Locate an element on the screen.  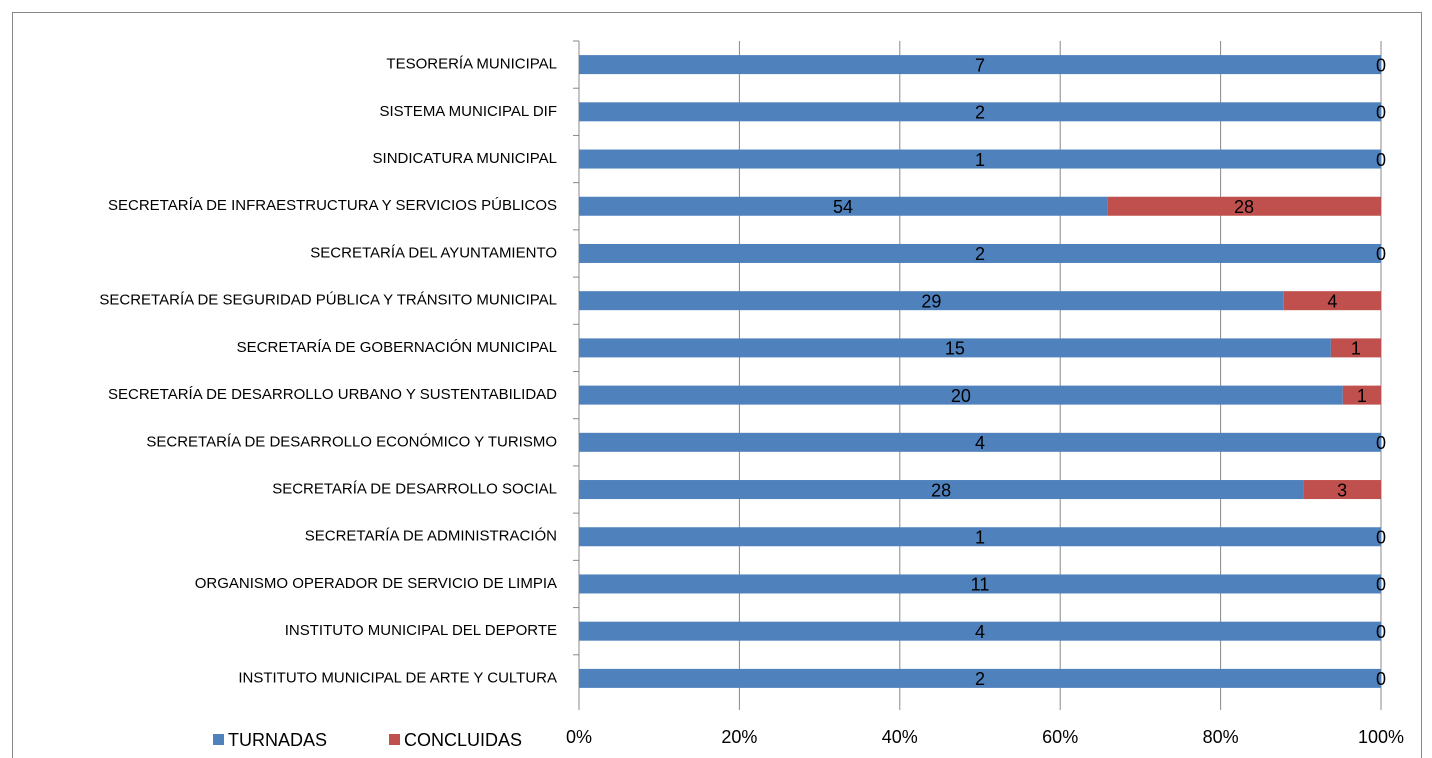
y-tick-label: SINDICATURA MUNICIPAL is located at coordinates (465, 158).